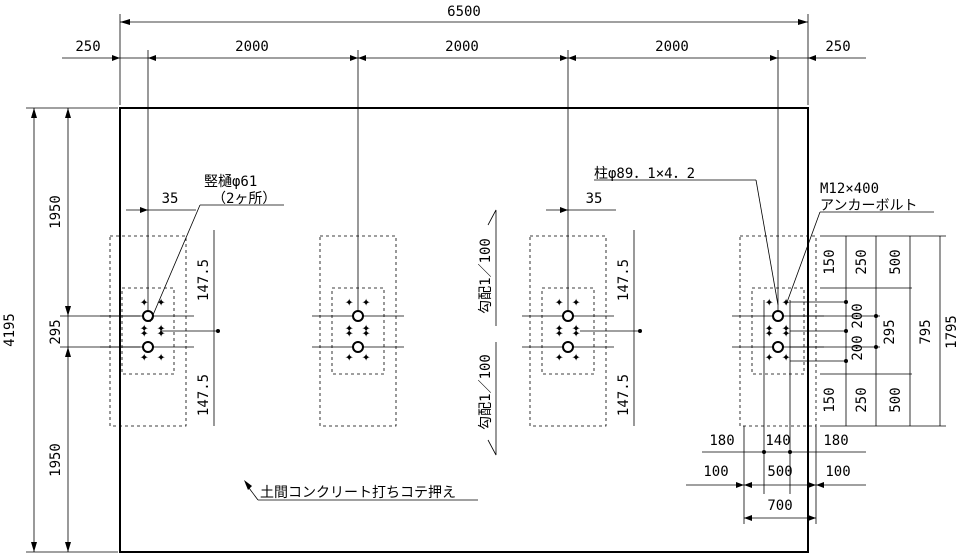  I want to click on dim-offset-35-right: 35, so click(594, 199).